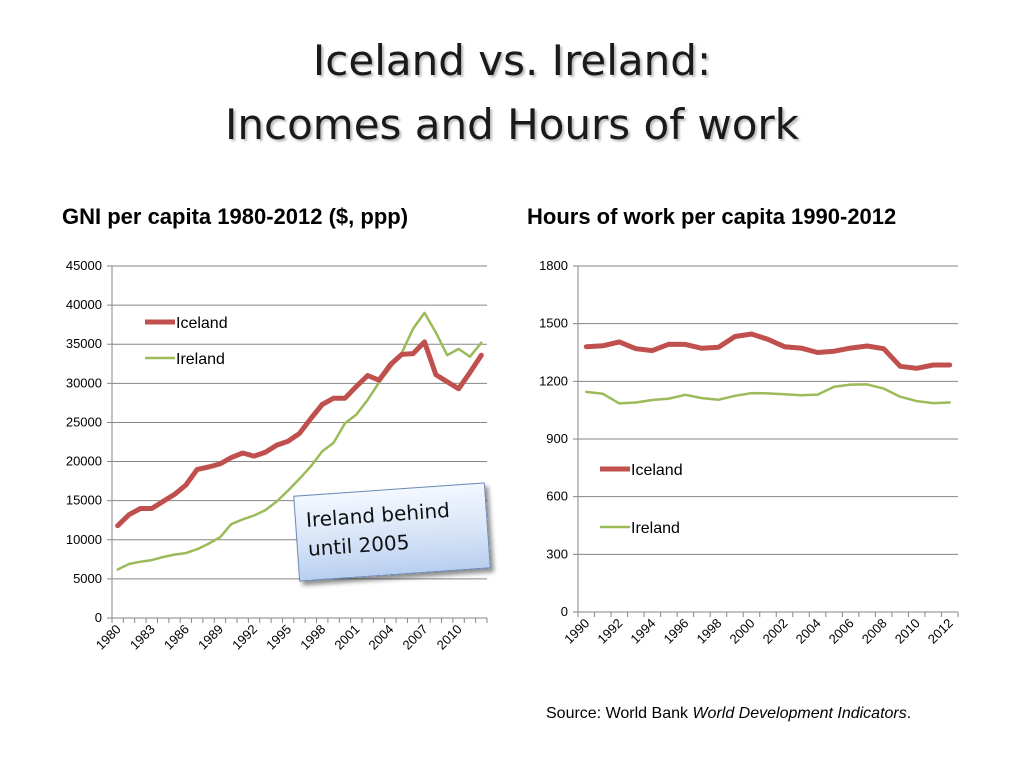 This screenshot has height=768, width=1024. What do you see at coordinates (84, 461) in the screenshot?
I see `gni-y-tick-label: 20000` at bounding box center [84, 461].